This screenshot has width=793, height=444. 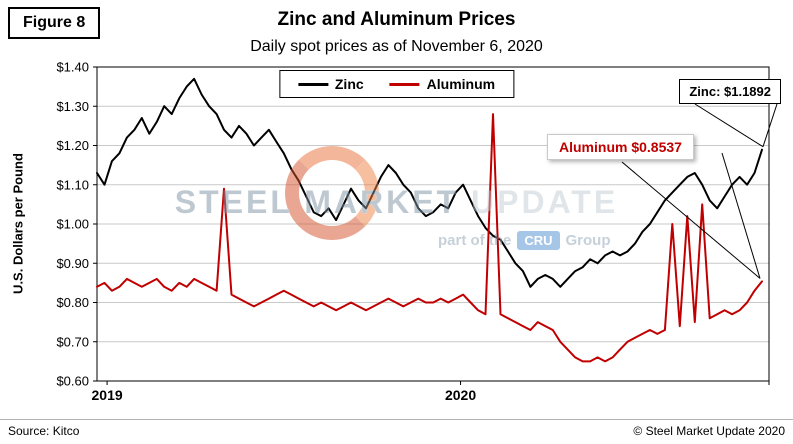 What do you see at coordinates (620, 147) in the screenshot?
I see `aluminum-annotation: Aluminum $0.8537` at bounding box center [620, 147].